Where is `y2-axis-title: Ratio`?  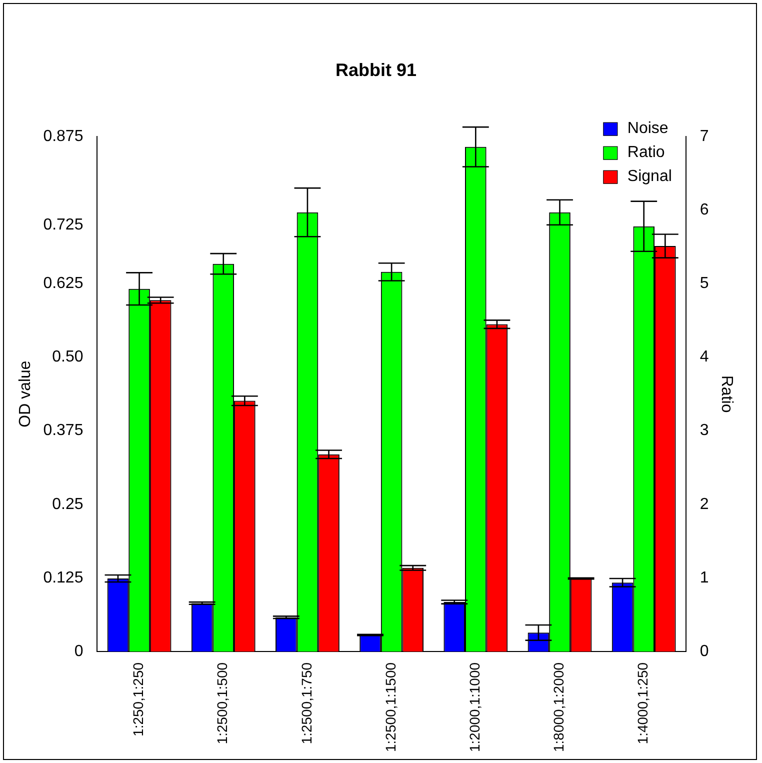
y2-axis-title: Ratio is located at coordinates (726, 394).